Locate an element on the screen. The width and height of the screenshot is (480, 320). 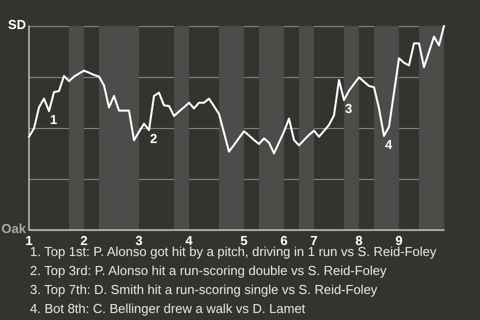
annotation: 2 is located at coordinates (154, 138).